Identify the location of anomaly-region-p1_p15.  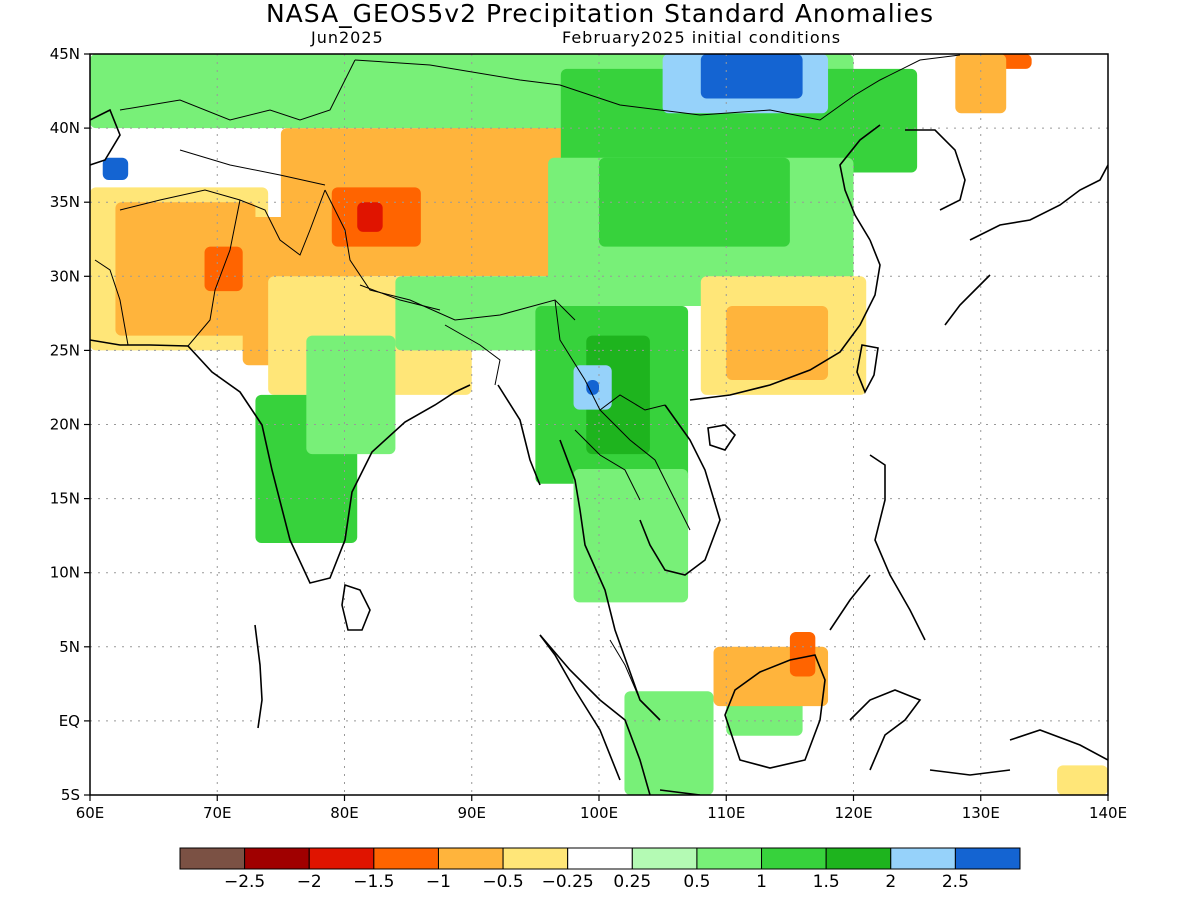
(694, 202).